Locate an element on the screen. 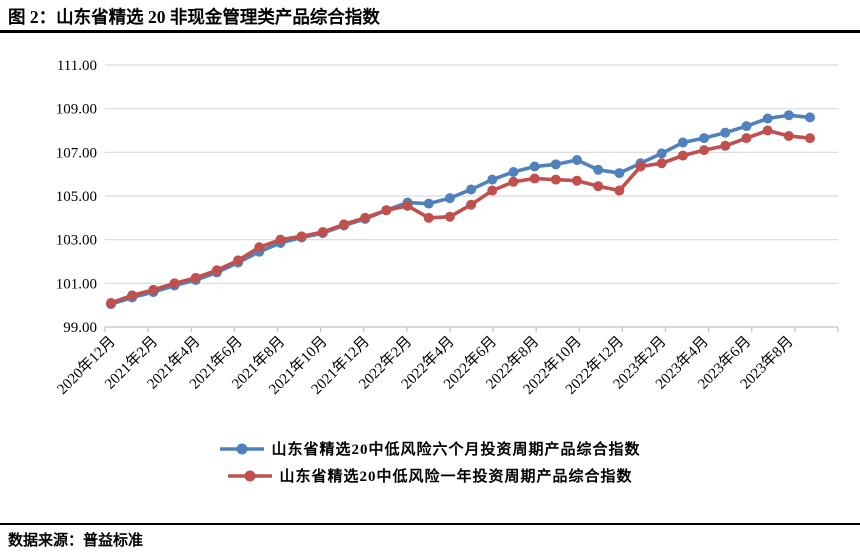 This screenshot has width=860, height=556. chart-title: 图 2：山东省精选 20 非现金管理类产品综合指数 is located at coordinates (194, 17).